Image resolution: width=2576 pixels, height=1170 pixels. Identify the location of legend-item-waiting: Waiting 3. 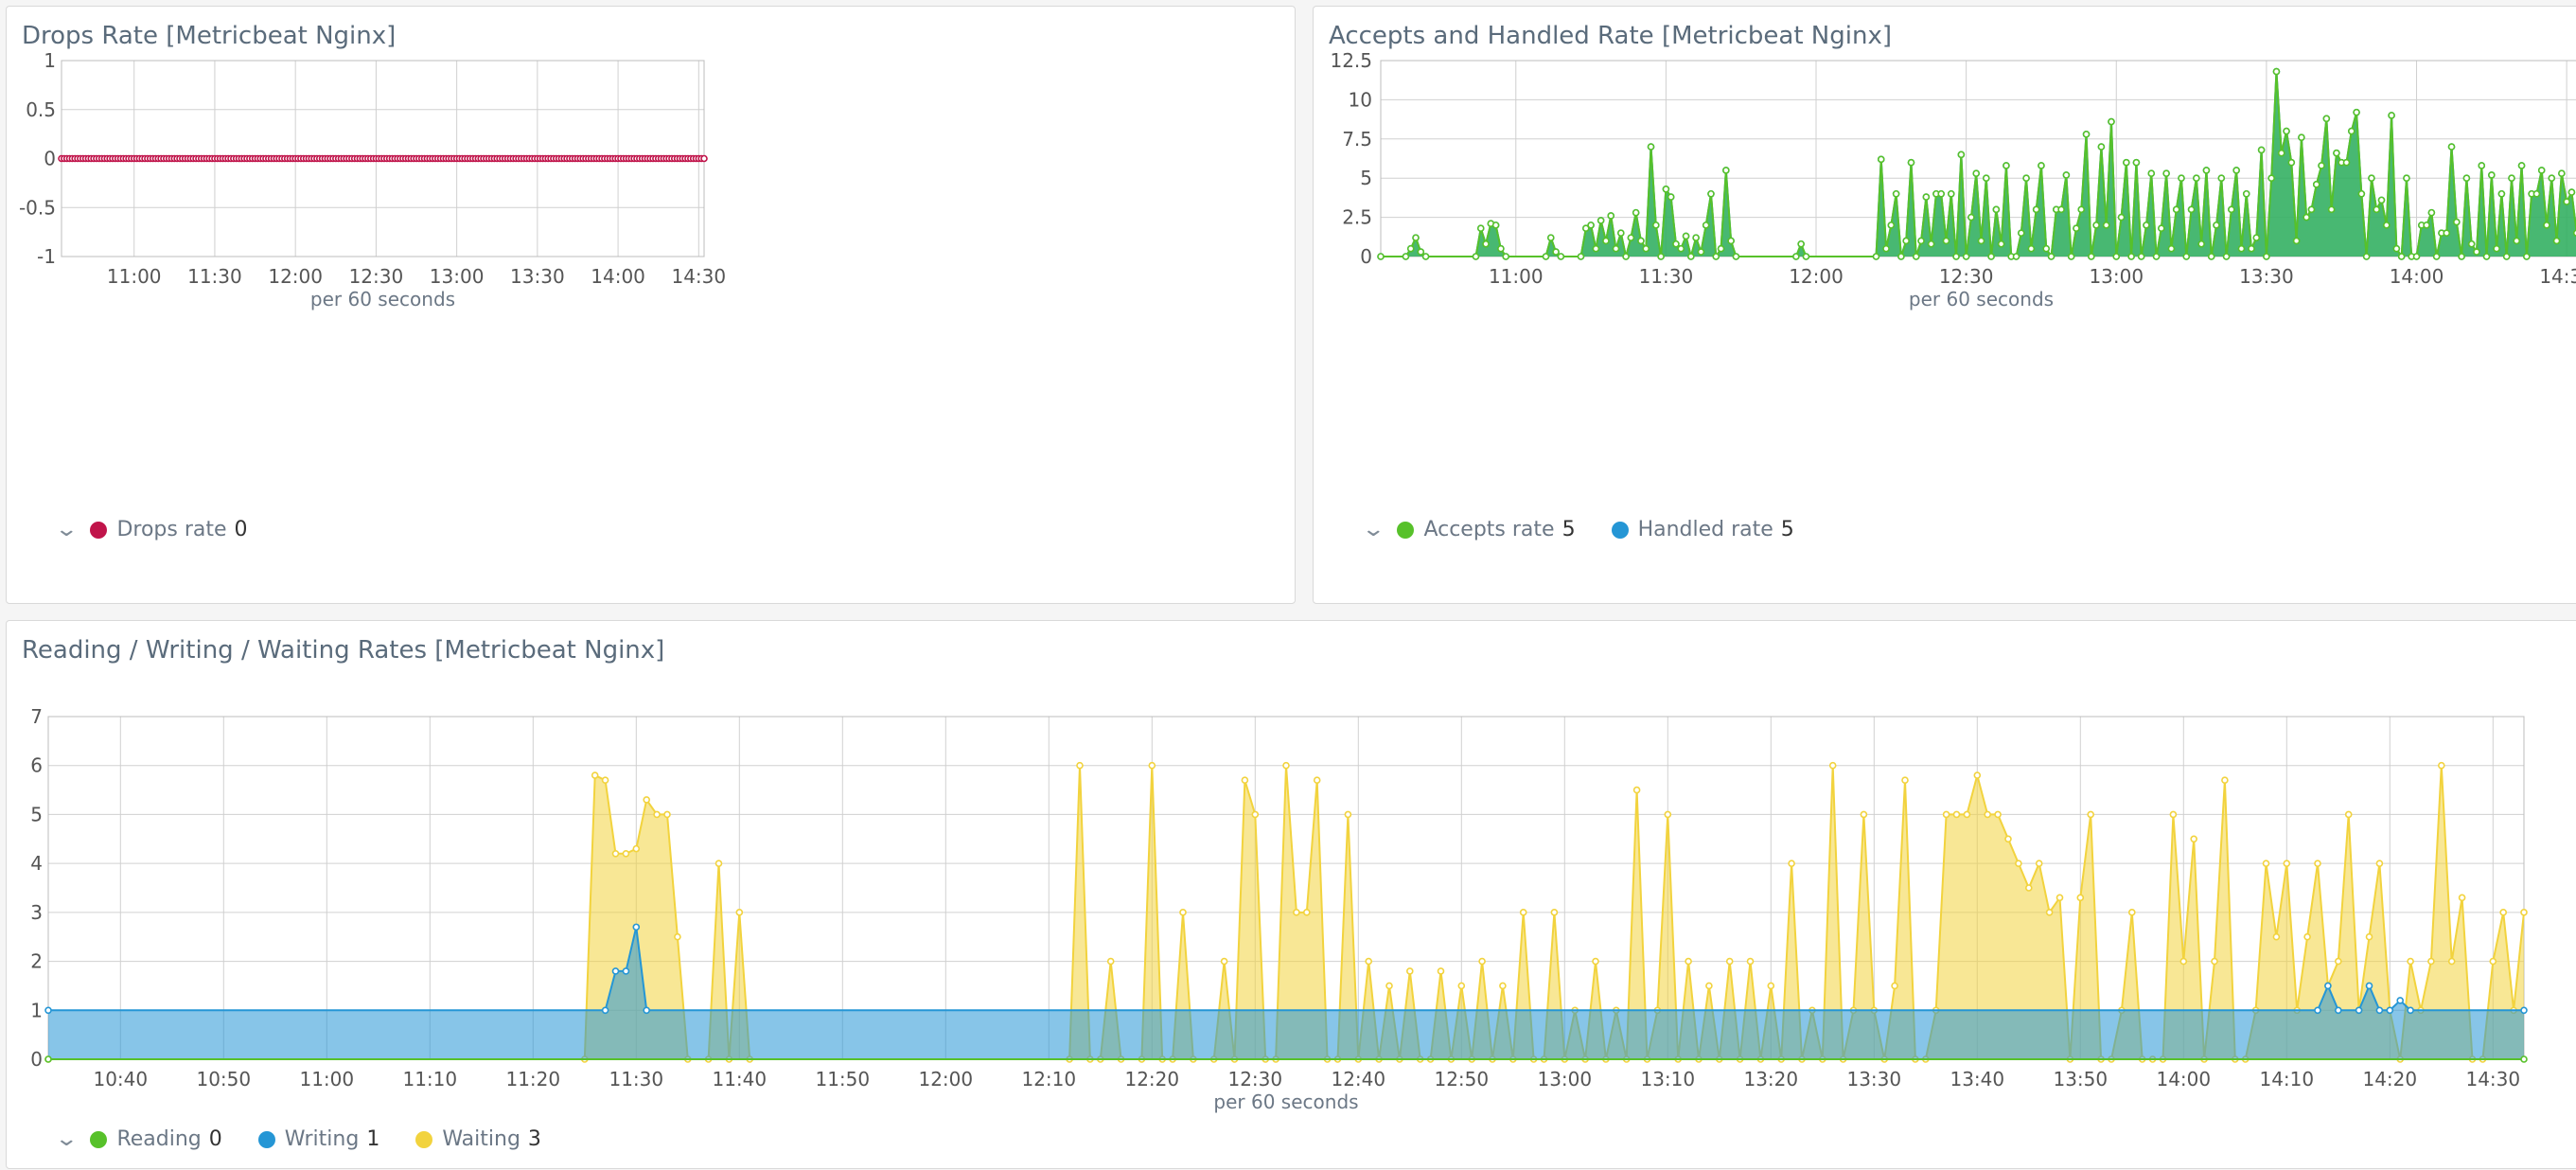
(478, 1139).